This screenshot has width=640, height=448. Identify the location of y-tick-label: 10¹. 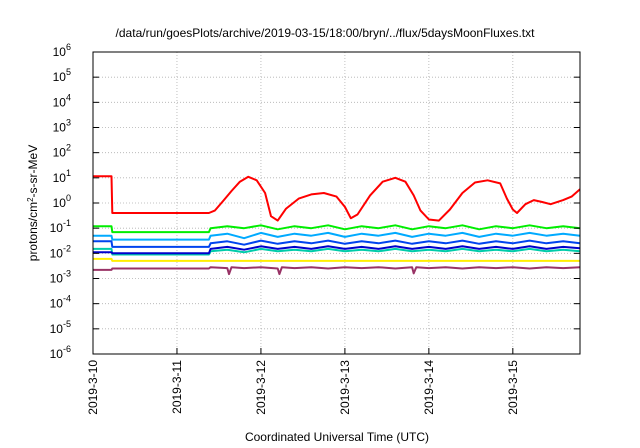
(62, 176).